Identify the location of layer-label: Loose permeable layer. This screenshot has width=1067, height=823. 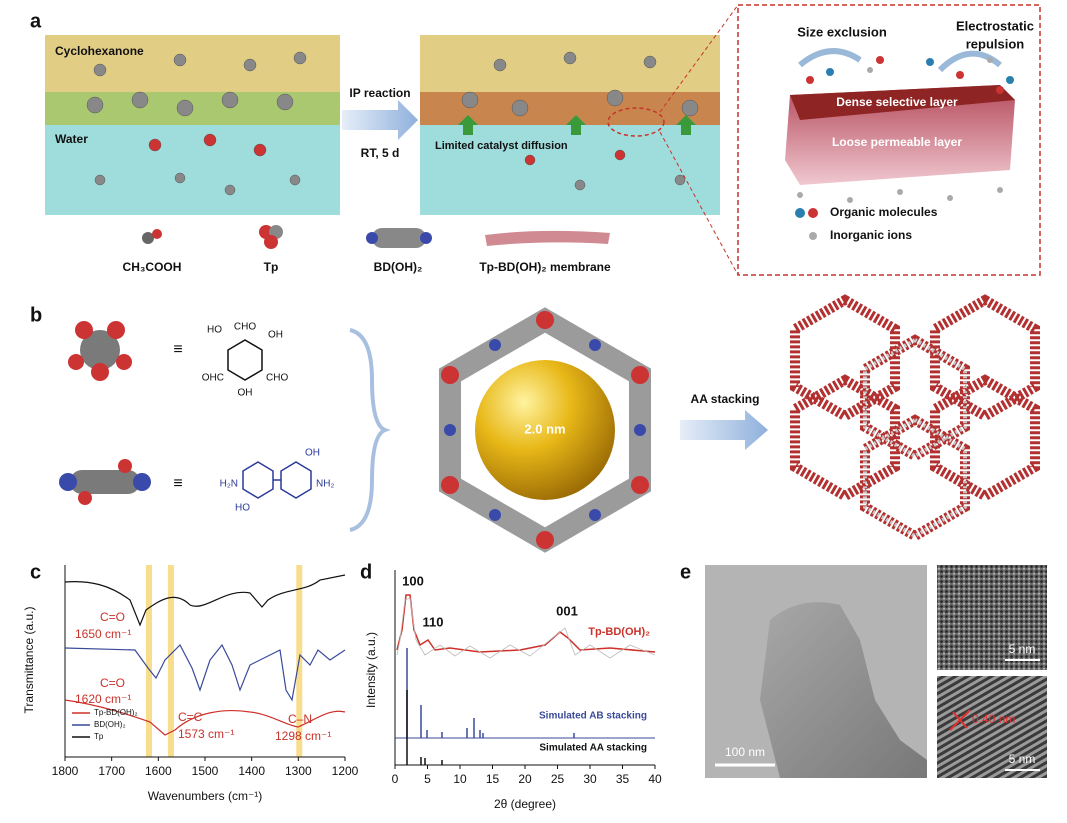
(897, 142).